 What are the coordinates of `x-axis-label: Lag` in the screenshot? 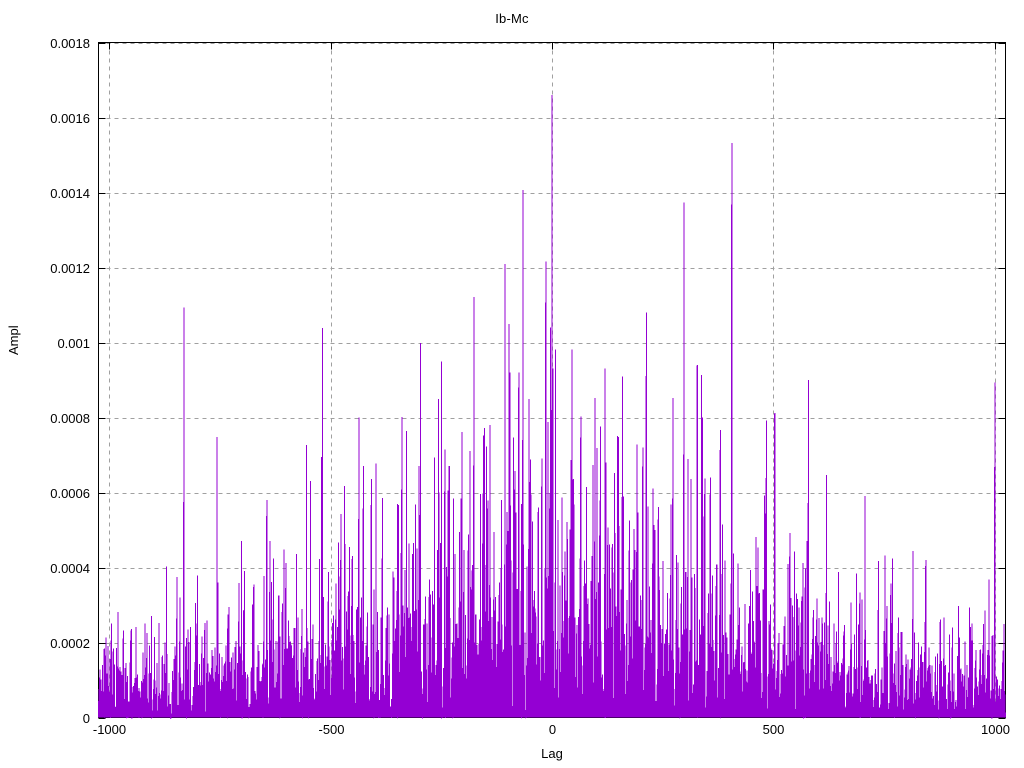 It's located at (552, 753).